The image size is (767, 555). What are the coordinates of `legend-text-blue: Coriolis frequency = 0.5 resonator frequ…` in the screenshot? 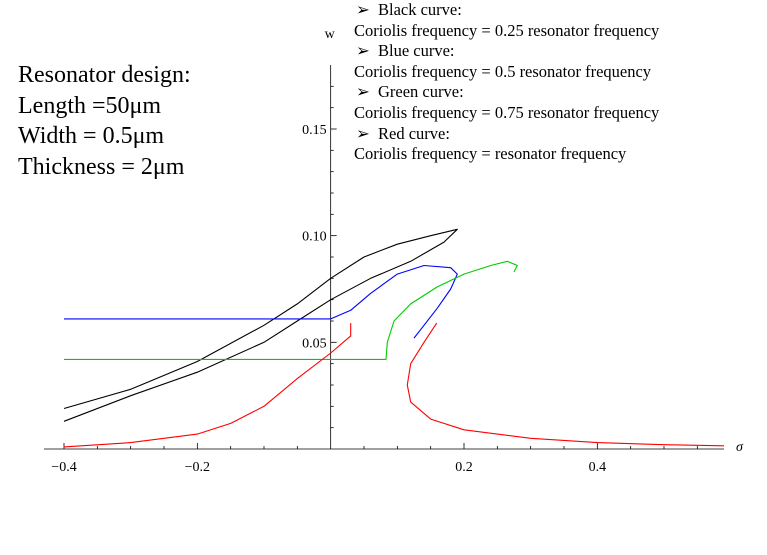 It's located at (503, 71).